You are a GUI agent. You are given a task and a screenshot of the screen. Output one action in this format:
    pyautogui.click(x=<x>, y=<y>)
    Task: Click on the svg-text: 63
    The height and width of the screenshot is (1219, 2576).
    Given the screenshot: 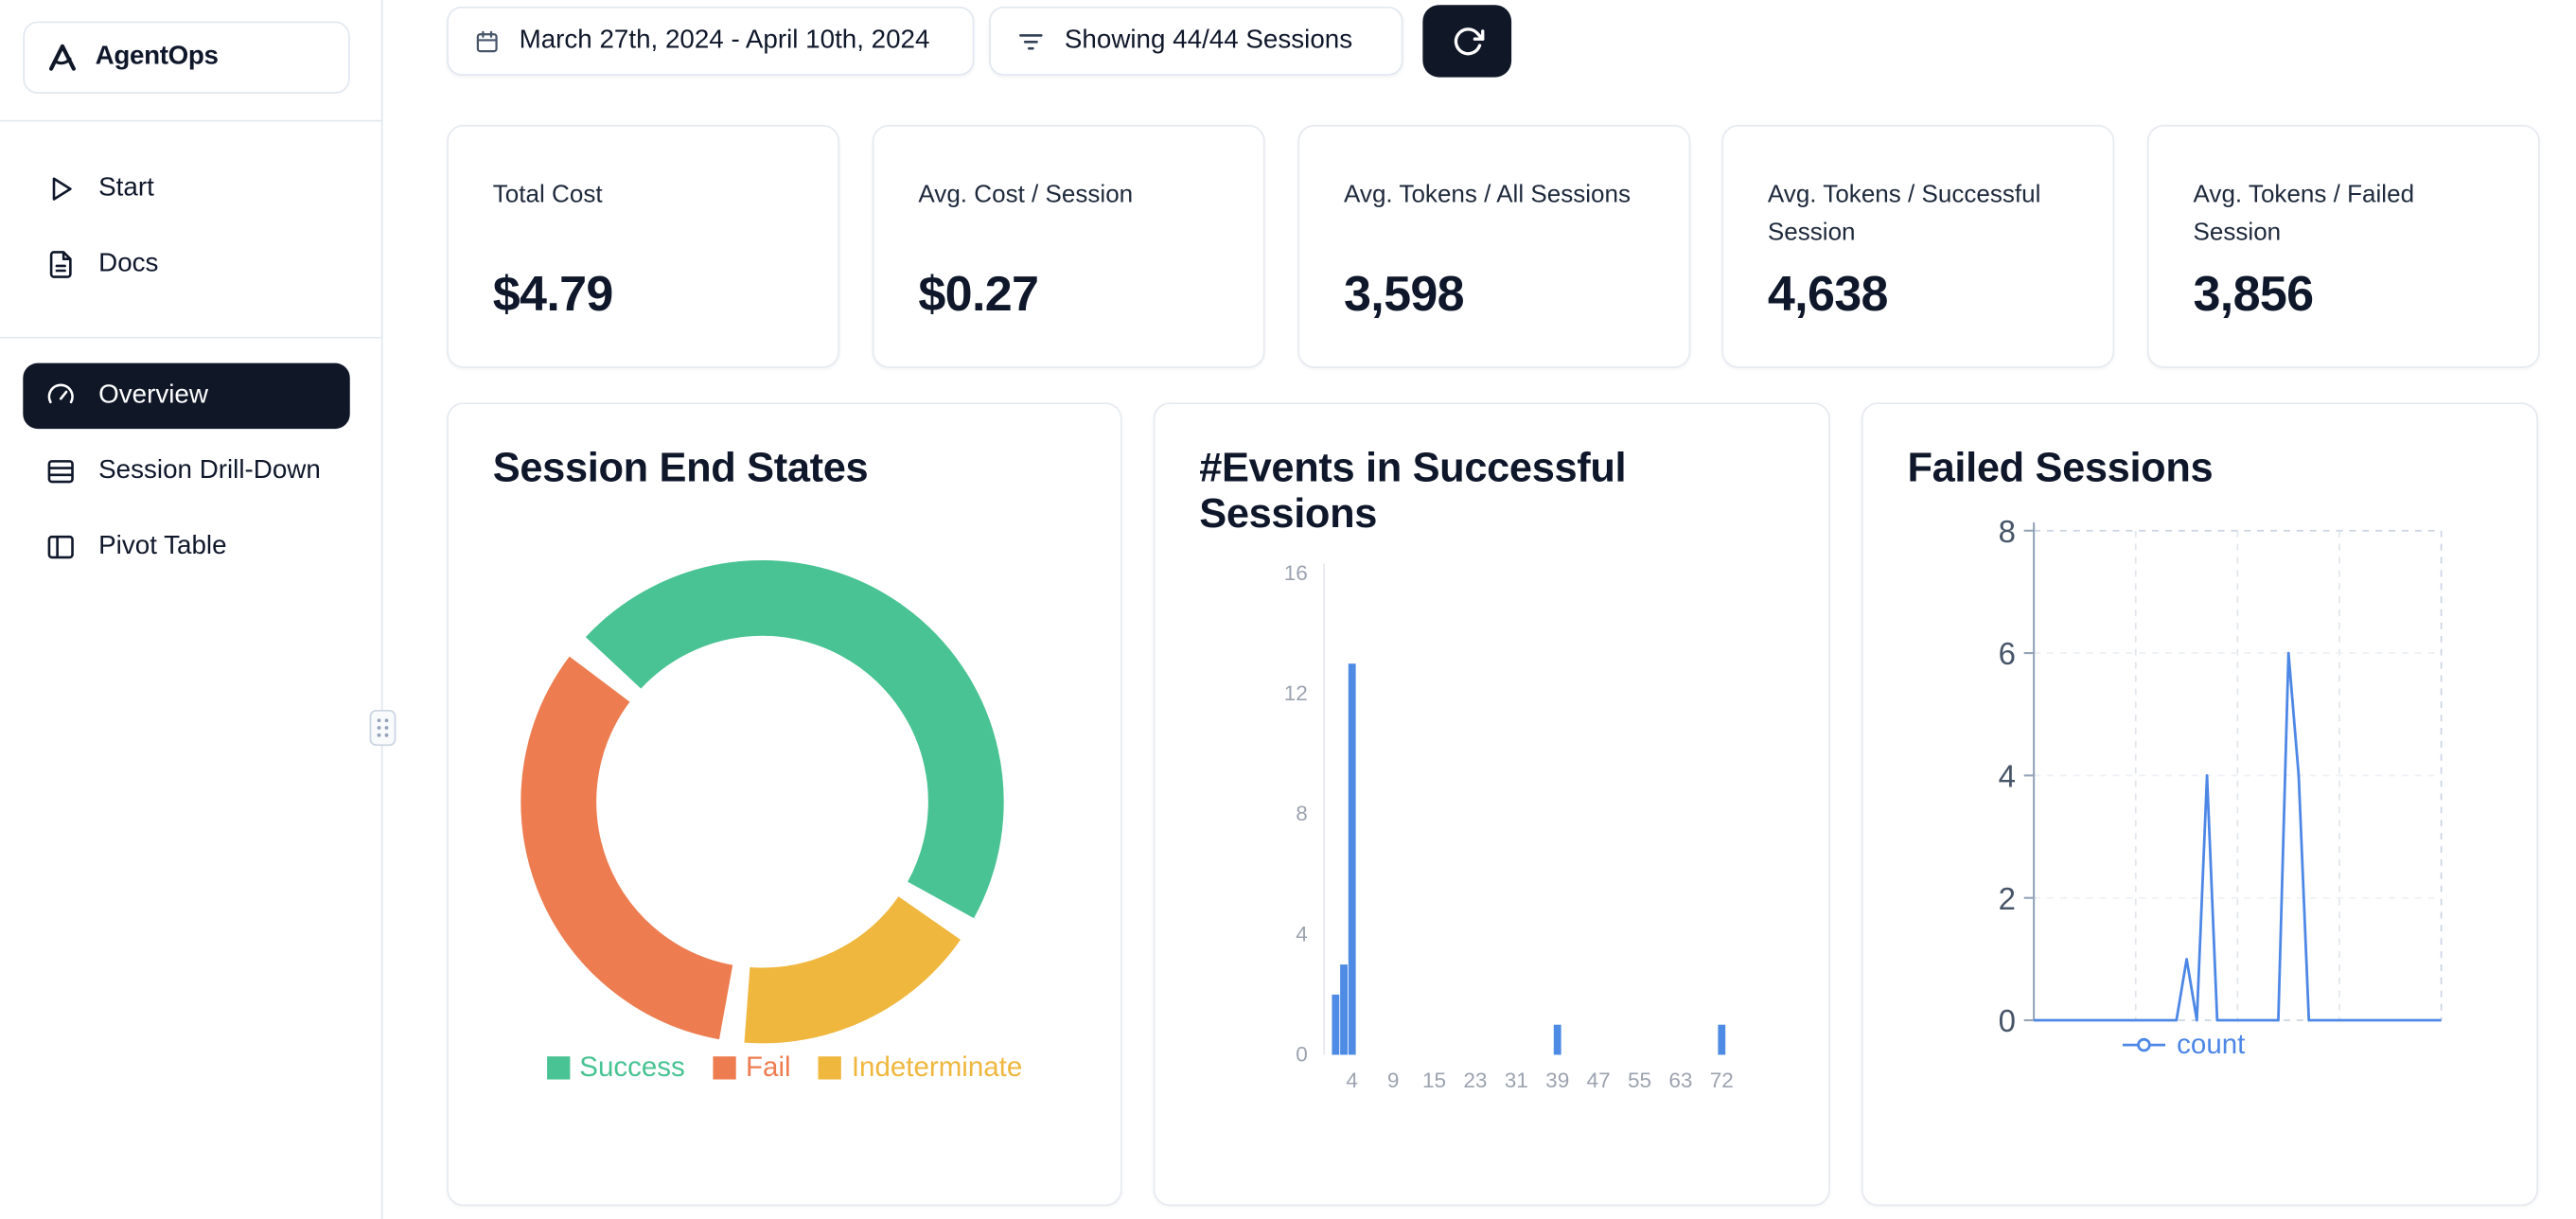 What is the action you would take?
    pyautogui.click(x=1680, y=1080)
    